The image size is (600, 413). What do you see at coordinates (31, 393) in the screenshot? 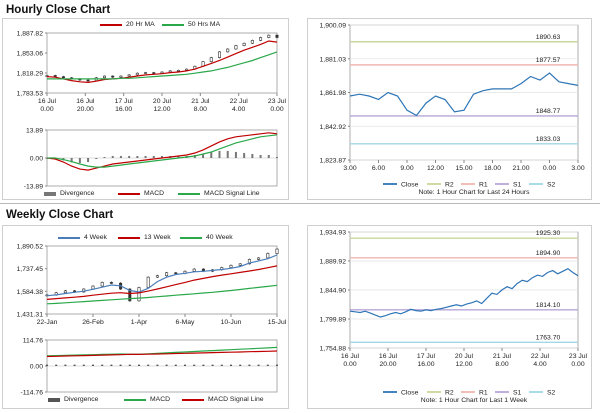
I see `y-tick-label: -114.76` at bounding box center [31, 393].